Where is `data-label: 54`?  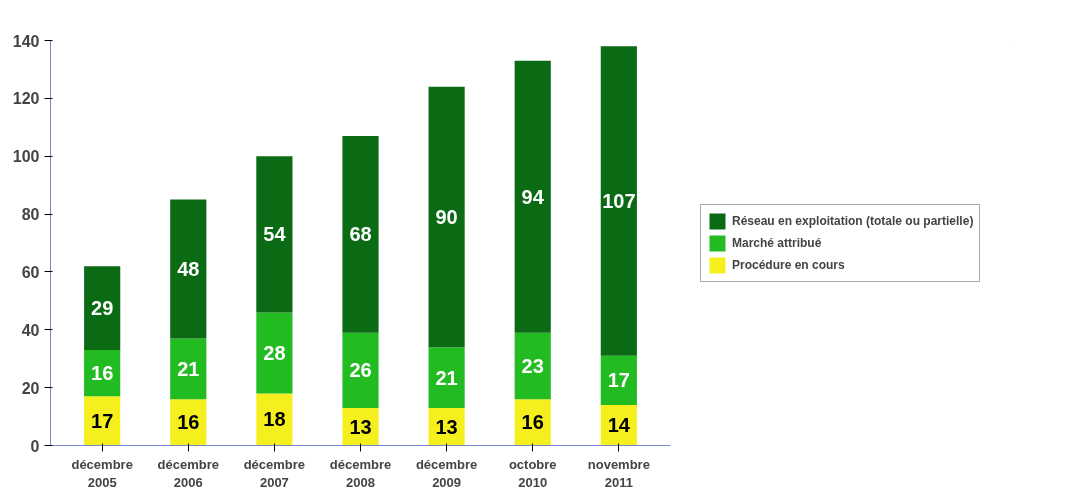
data-label: 54 is located at coordinates (275, 234).